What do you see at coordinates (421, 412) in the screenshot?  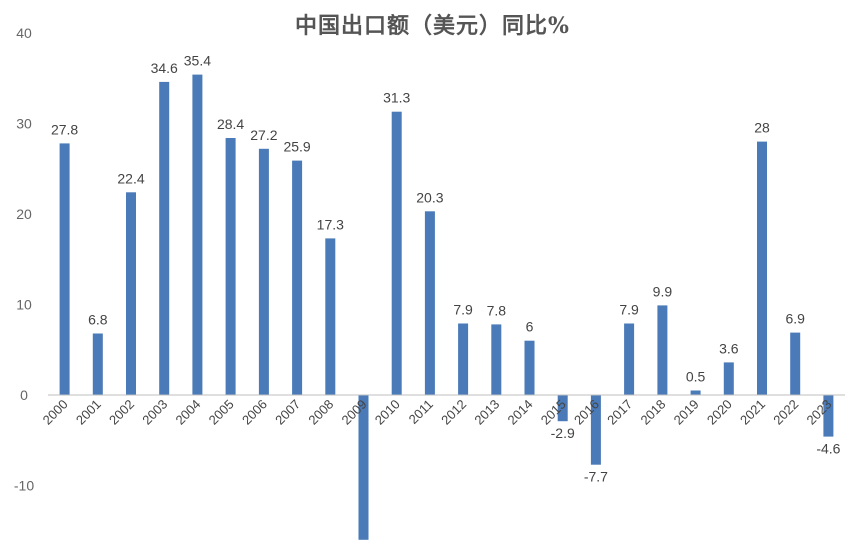 I see `x-tick-label: 2011` at bounding box center [421, 412].